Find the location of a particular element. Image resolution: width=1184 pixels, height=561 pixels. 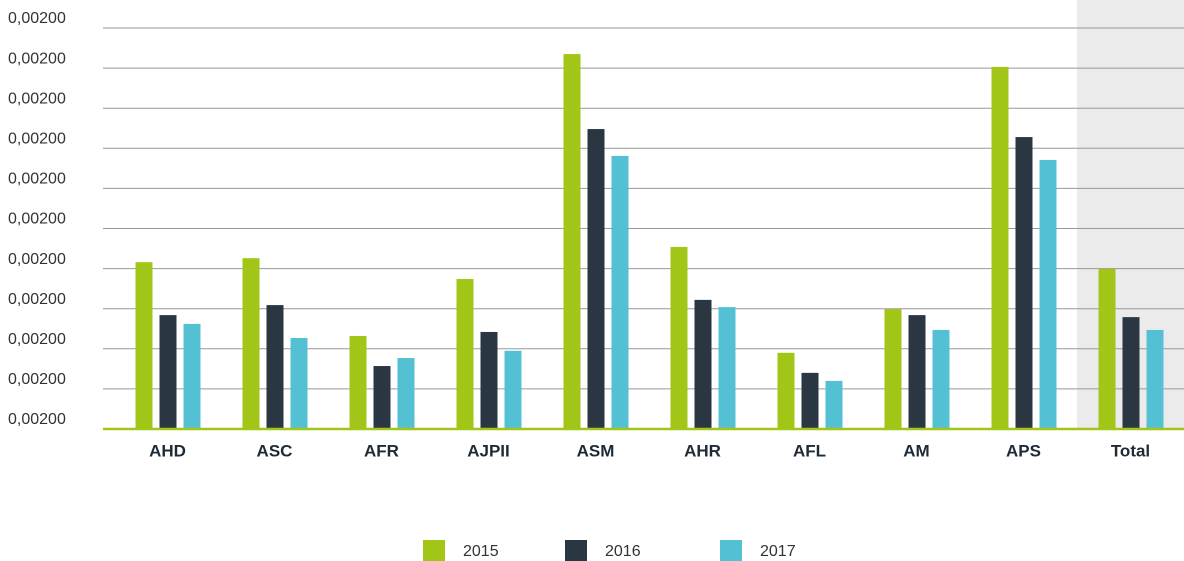

x-tick-label: Total is located at coordinates (1130, 450).